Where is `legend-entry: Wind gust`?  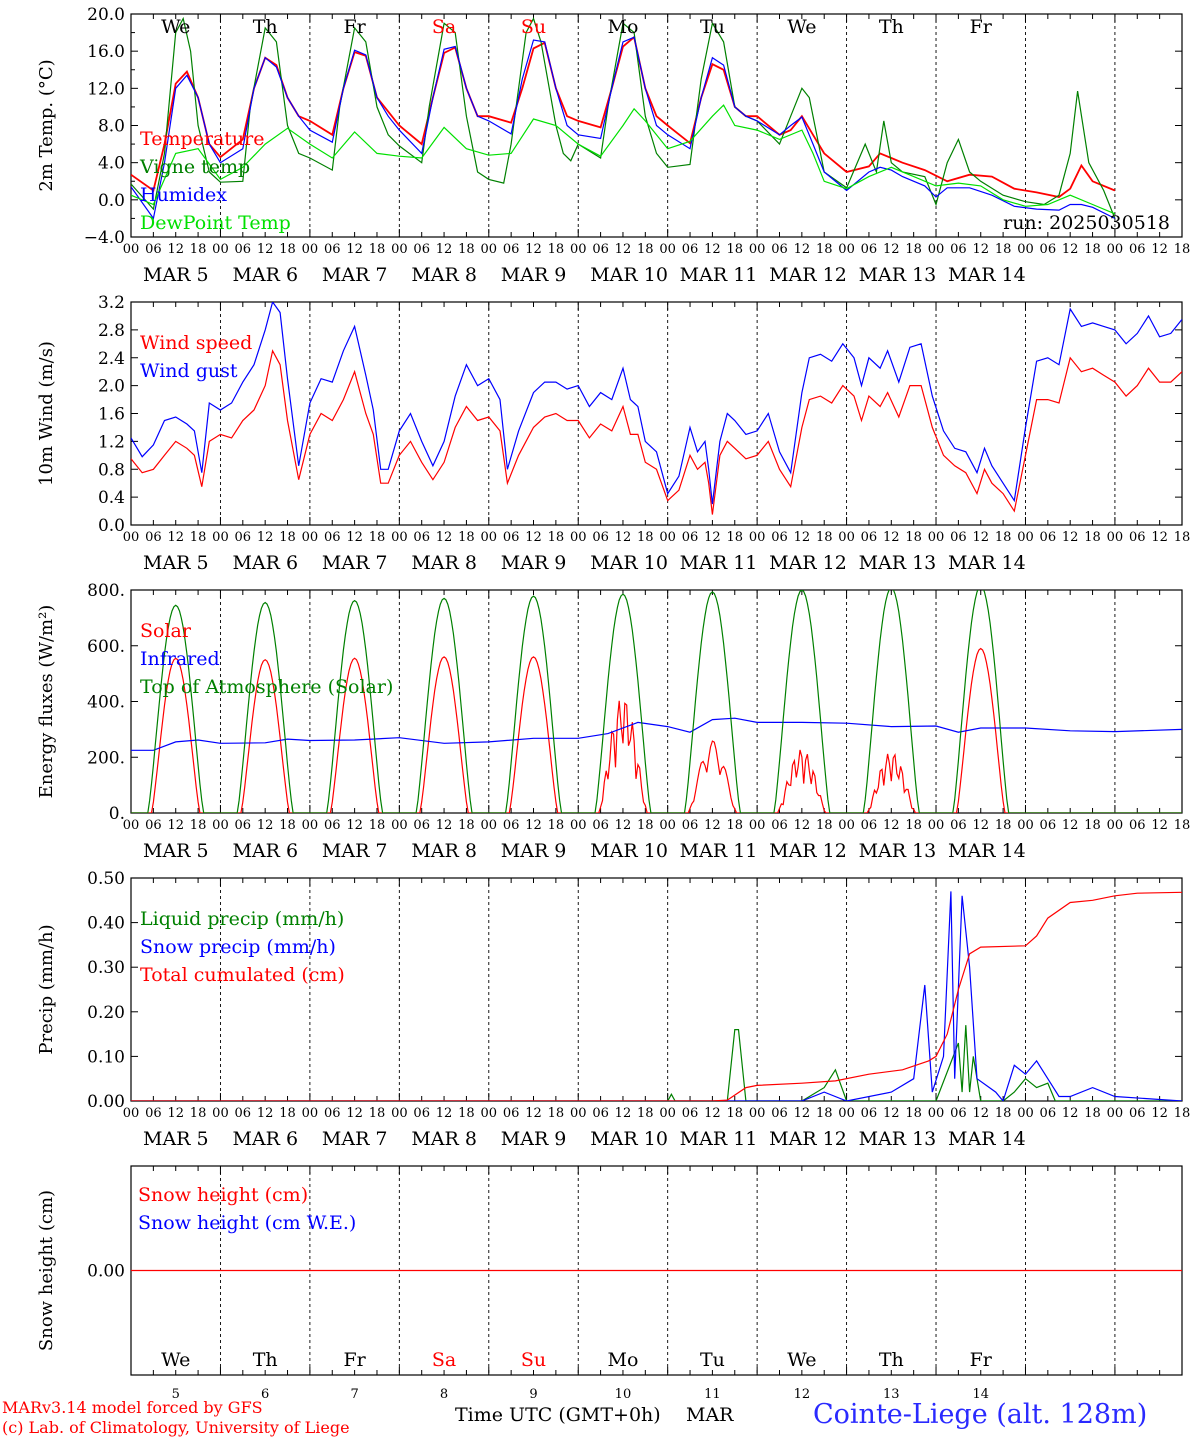
legend-entry: Wind gust is located at coordinates (189, 371).